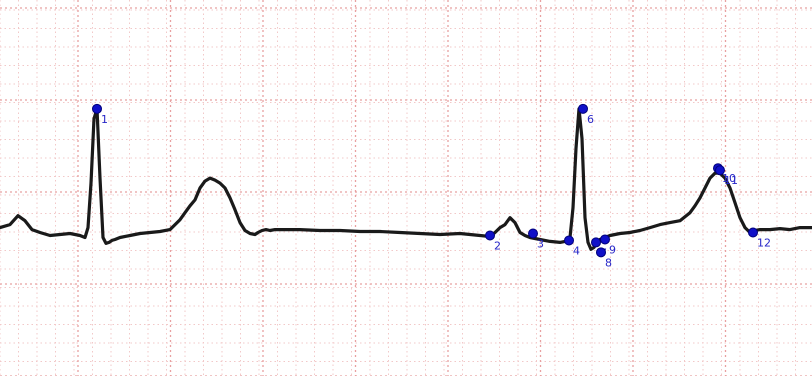  What do you see at coordinates (497, 245) in the screenshot?
I see `annotation-label: 2` at bounding box center [497, 245].